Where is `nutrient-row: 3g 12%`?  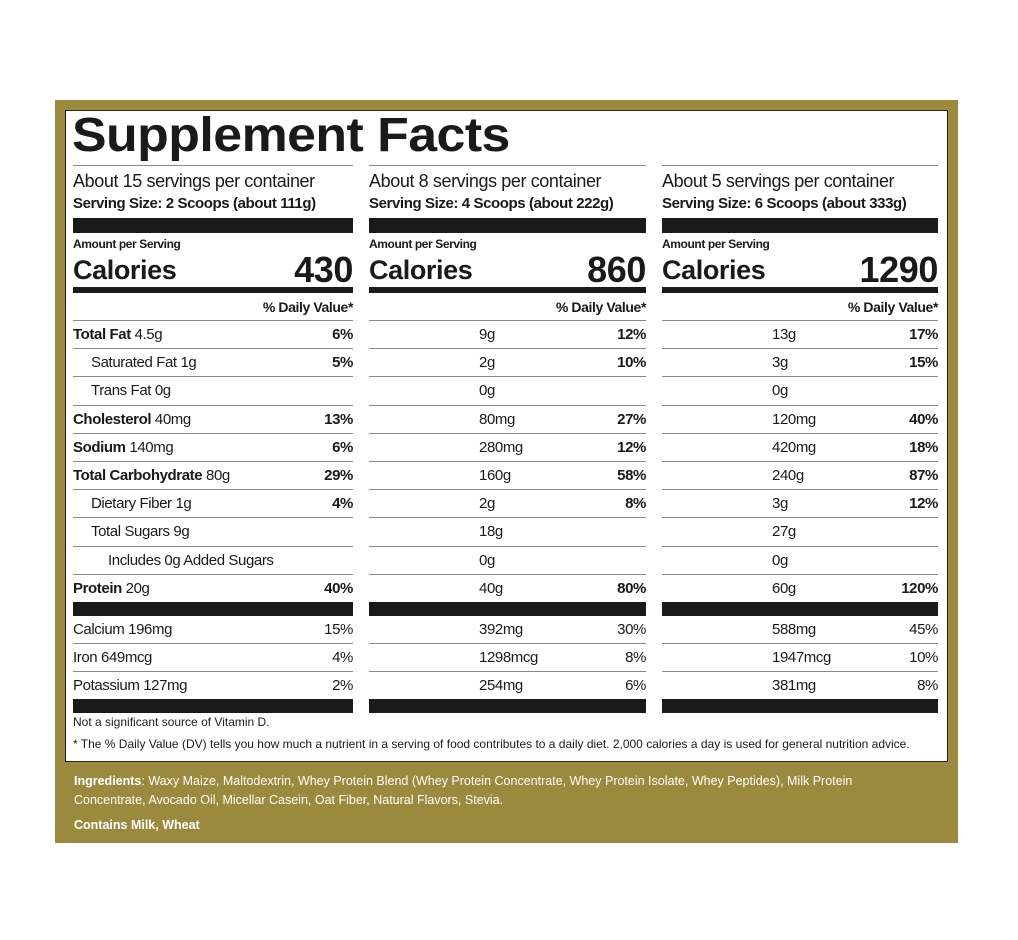 nutrient-row: 3g 12% is located at coordinates (800, 504).